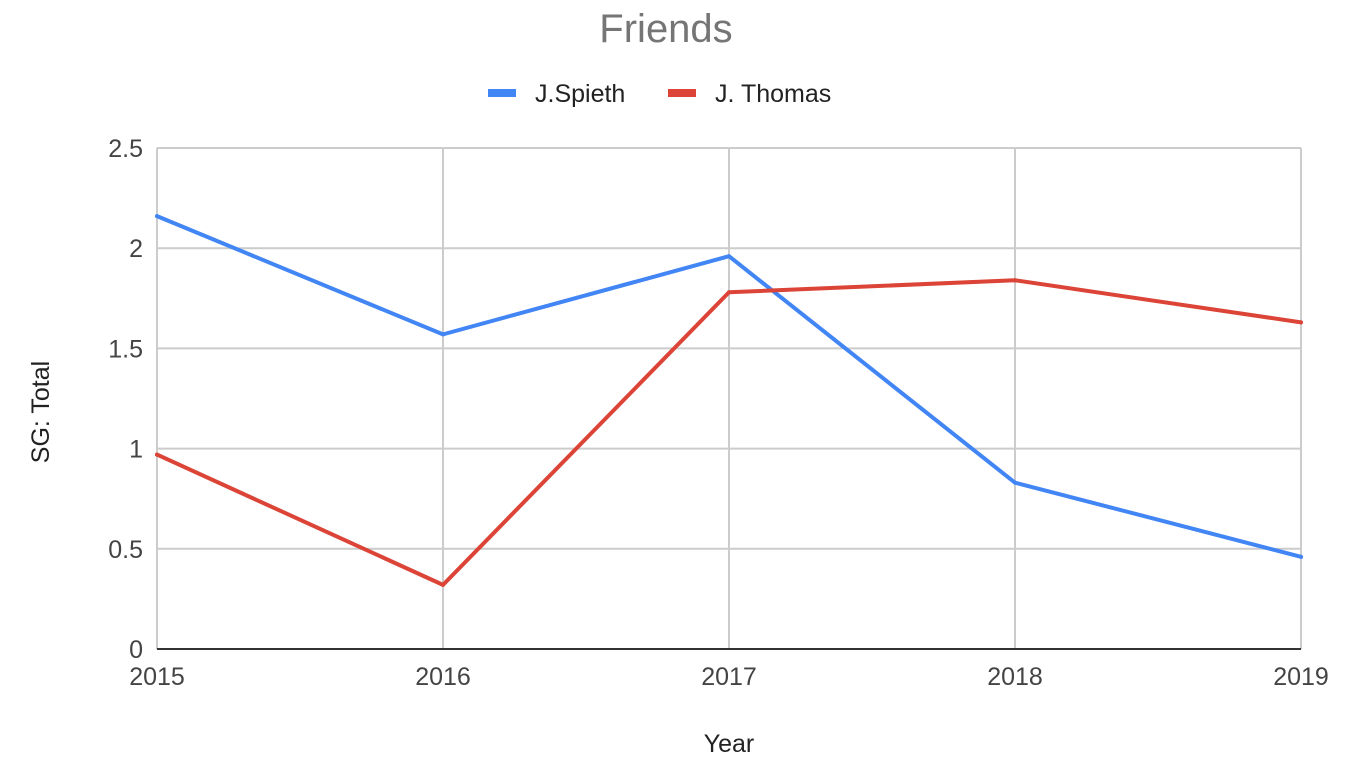 Image resolution: width=1366 pixels, height=768 pixels. Describe the element at coordinates (125, 399) in the screenshot. I see `y-axis-ticks: 0 0.5 1 1.5 2 2.5` at that location.